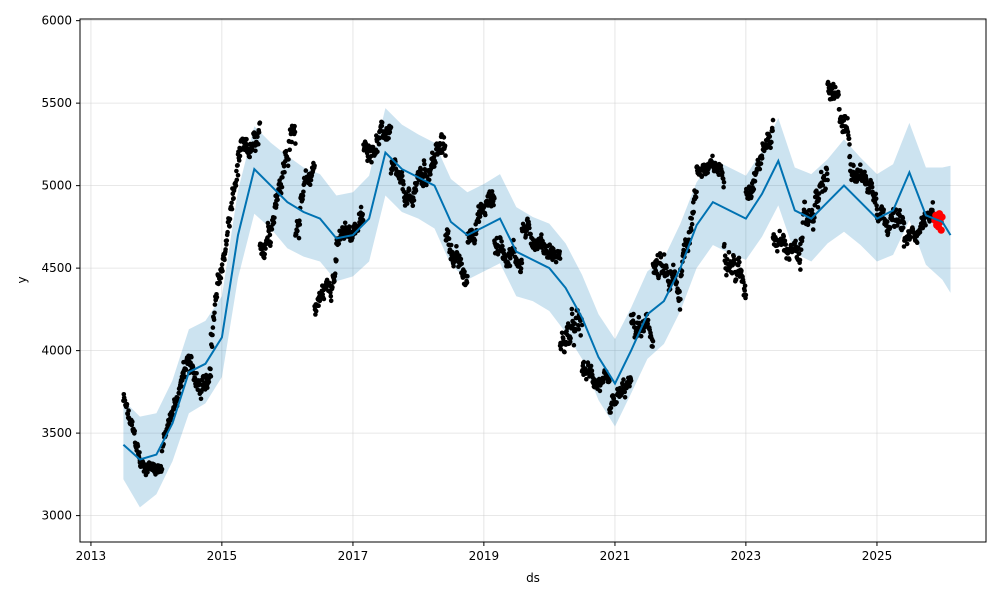  I want to click on x-tick-label: 2017, so click(353, 556).